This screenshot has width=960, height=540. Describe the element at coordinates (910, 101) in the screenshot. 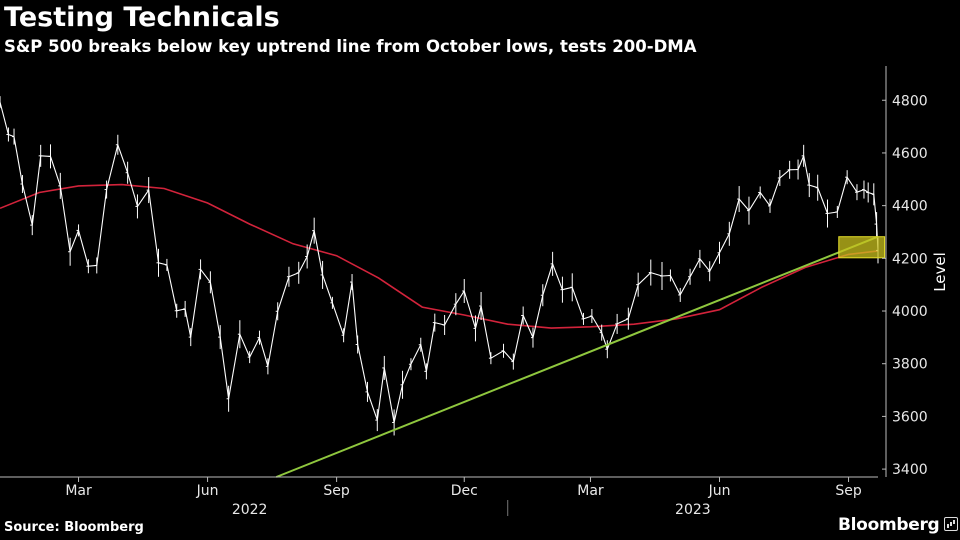

I see `y-tick-label: 4800` at that location.